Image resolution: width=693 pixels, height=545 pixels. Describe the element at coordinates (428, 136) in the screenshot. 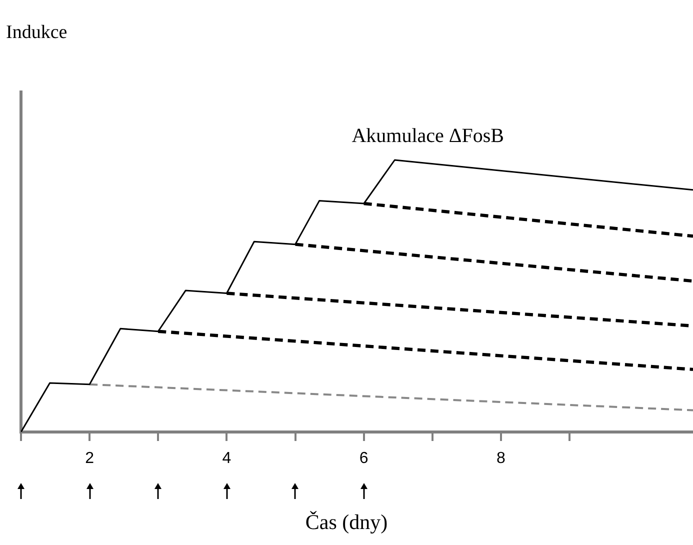

I see `series-label: Akumulace ΔFosB` at that location.